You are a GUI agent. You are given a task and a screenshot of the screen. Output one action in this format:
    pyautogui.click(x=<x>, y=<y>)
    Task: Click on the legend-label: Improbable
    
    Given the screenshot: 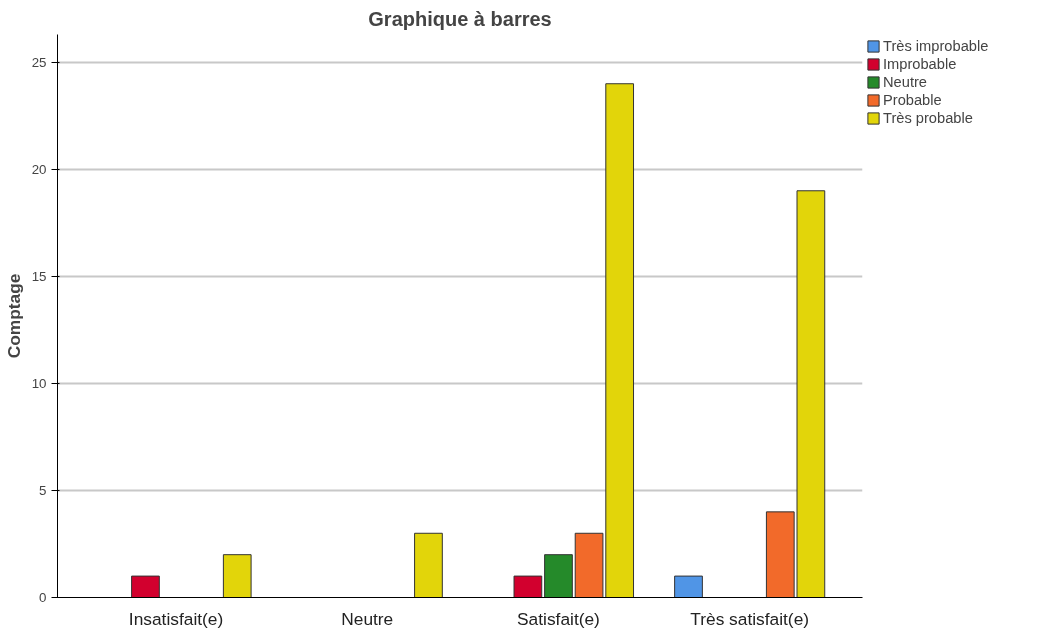 What is the action you would take?
    pyautogui.click(x=920, y=64)
    